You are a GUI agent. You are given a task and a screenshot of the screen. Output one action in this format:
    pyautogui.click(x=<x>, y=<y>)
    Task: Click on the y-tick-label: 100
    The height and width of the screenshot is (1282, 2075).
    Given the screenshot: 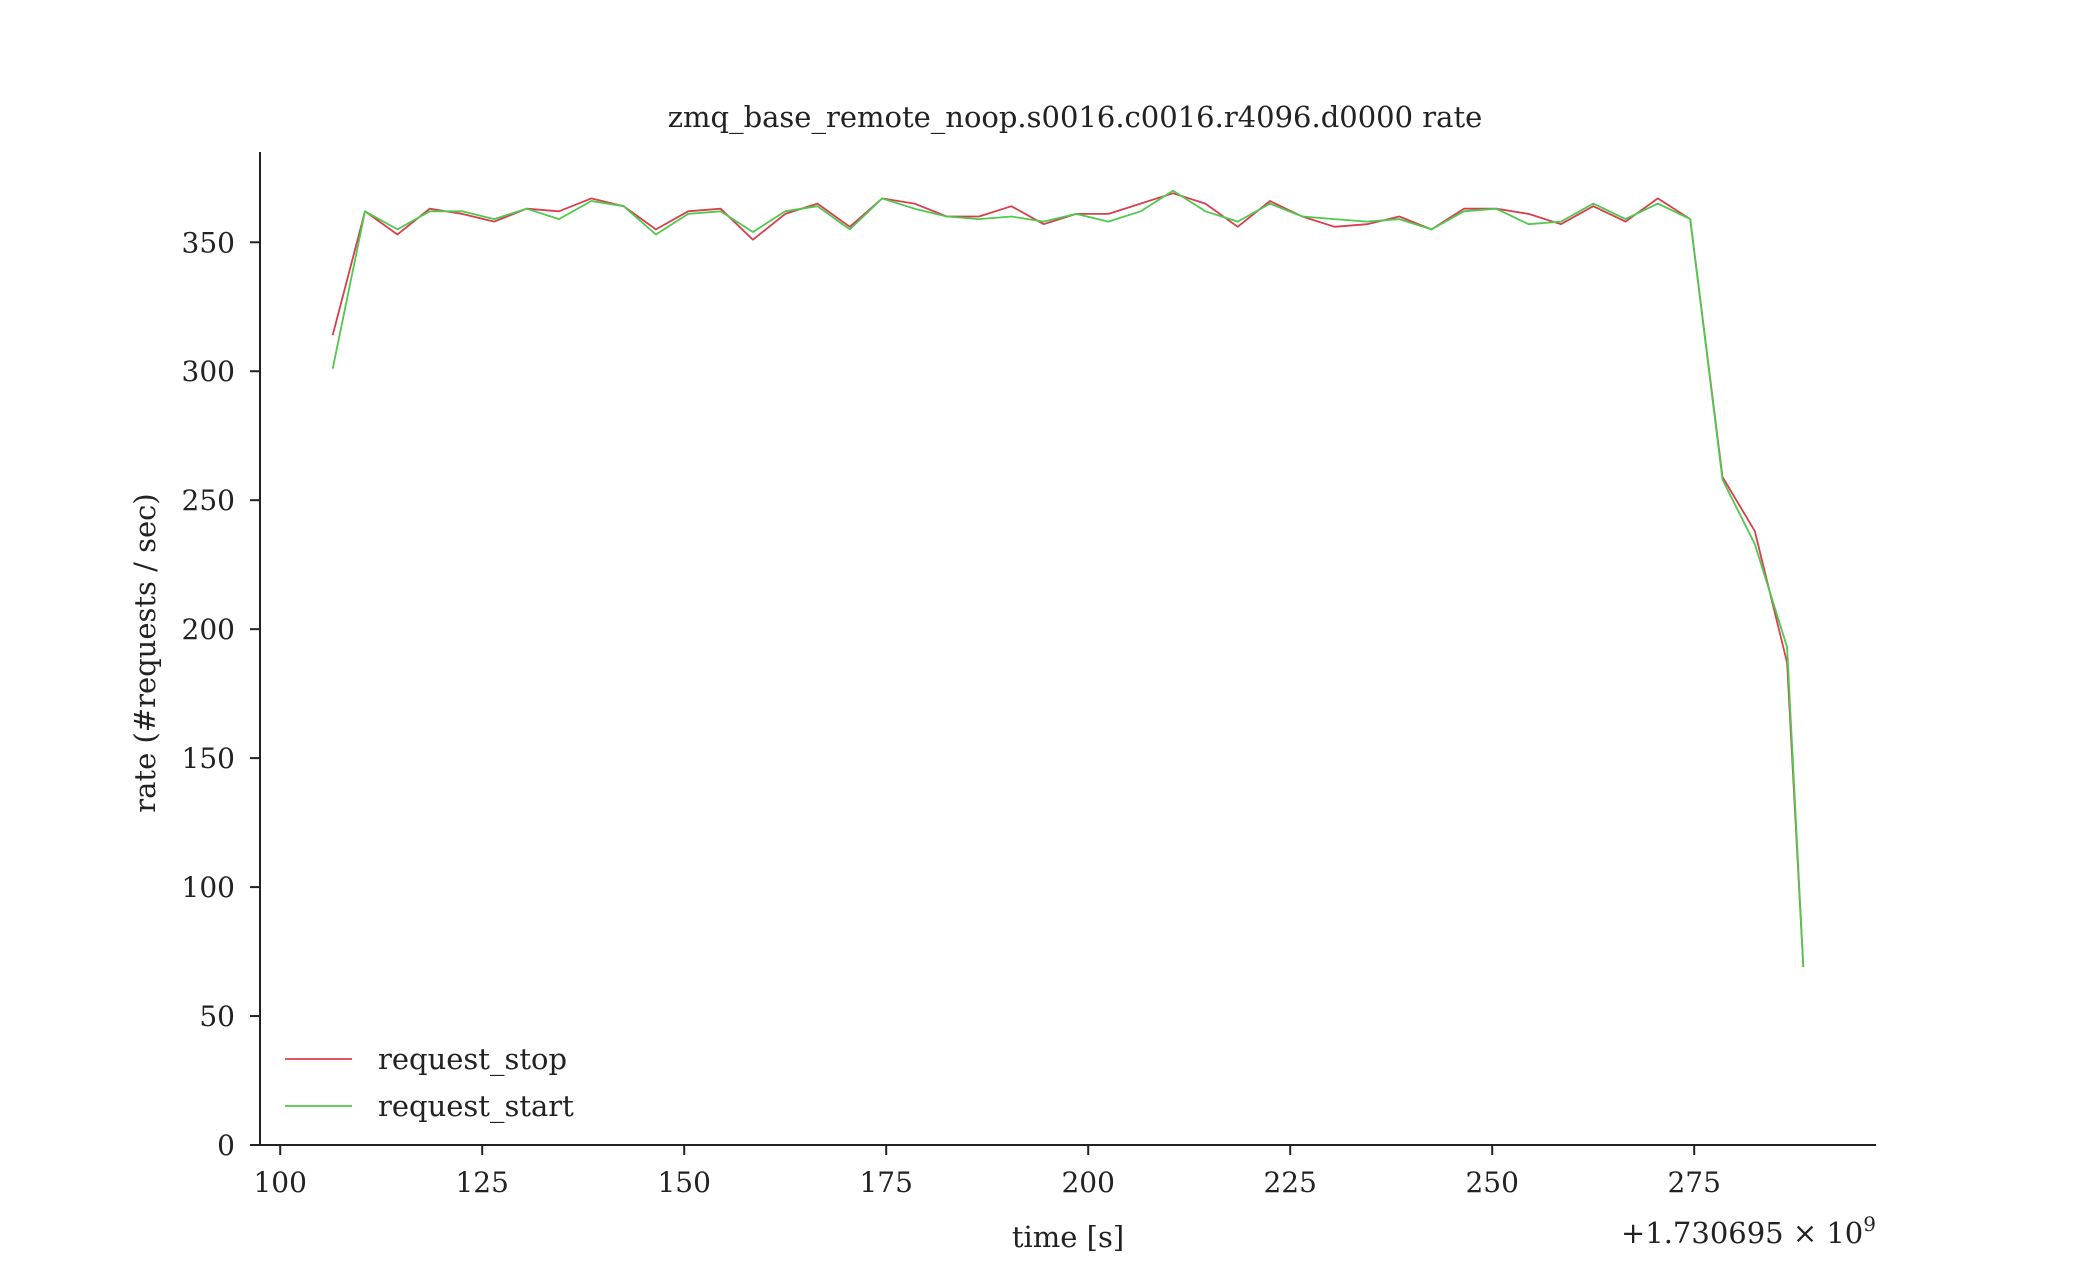 What is the action you would take?
    pyautogui.click(x=208, y=887)
    